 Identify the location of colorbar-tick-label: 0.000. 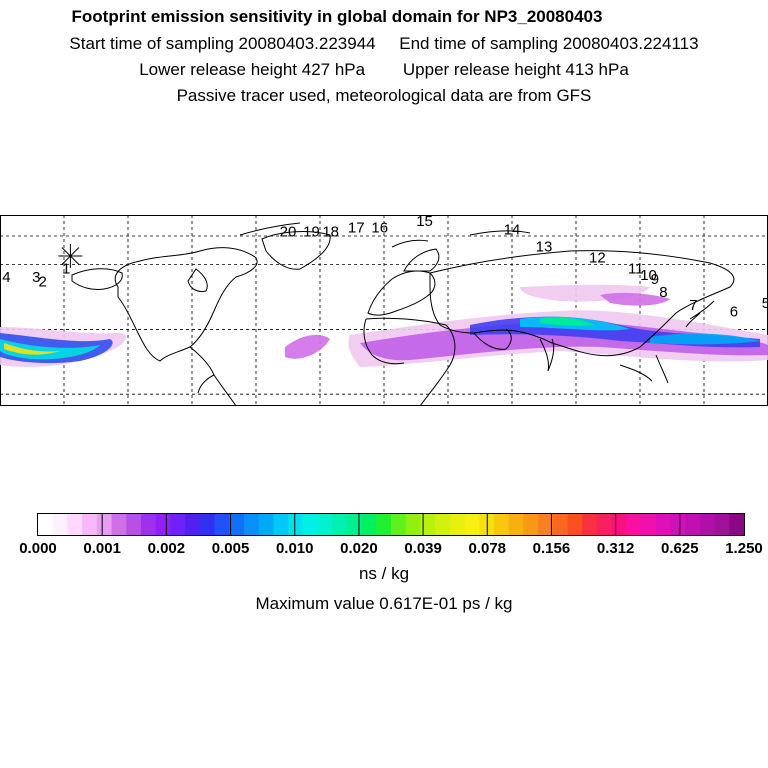
(38, 548).